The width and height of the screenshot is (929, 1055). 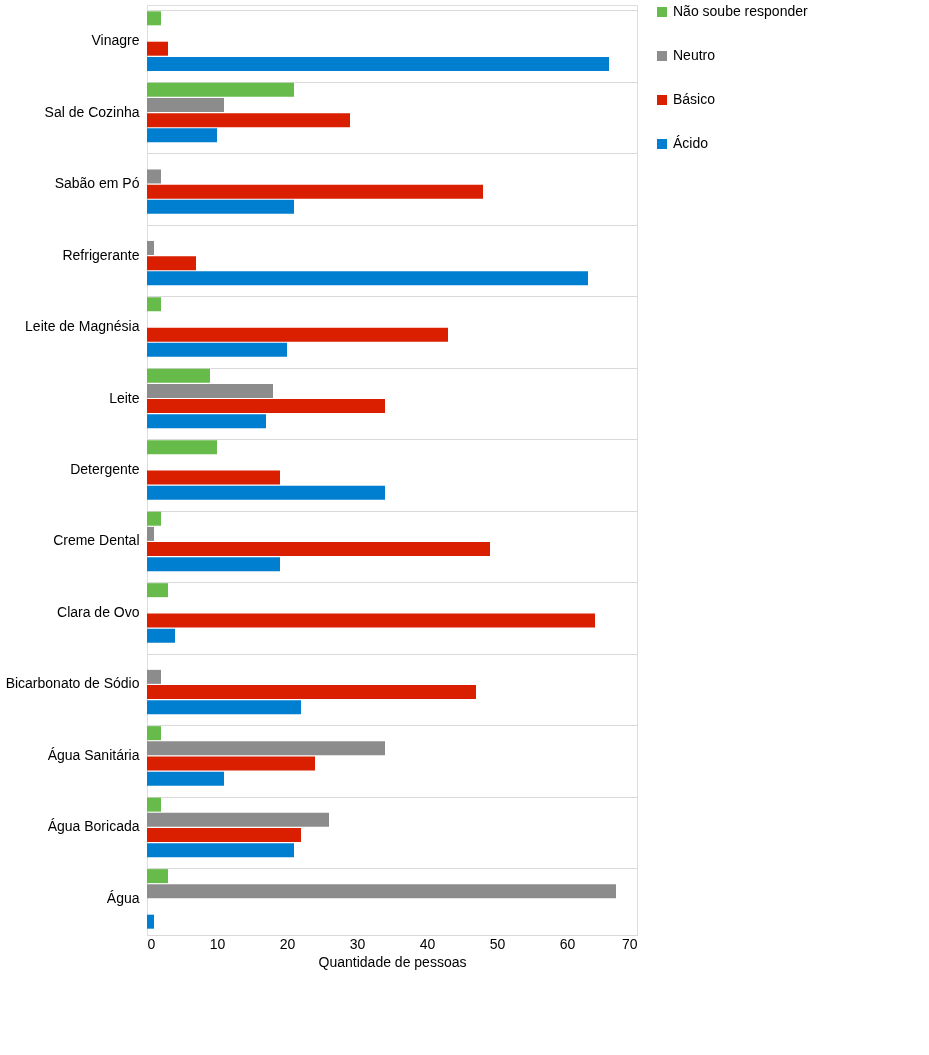 I want to click on y-tick-label: Água, so click(x=123, y=897).